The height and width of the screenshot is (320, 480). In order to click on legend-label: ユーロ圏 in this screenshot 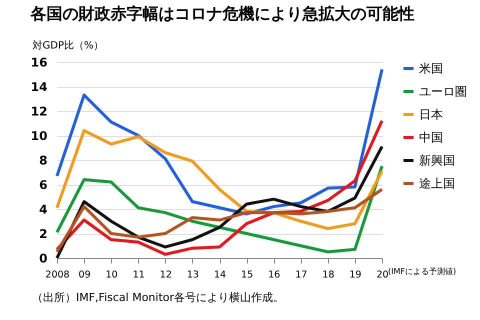, I will do `click(443, 91)`.